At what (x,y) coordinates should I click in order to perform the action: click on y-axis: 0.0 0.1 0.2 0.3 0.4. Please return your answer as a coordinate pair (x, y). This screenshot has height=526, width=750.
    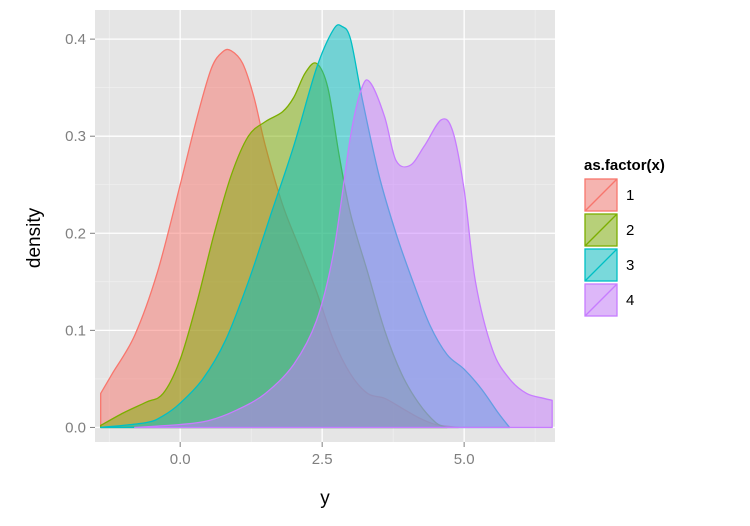
    Looking at the image, I should click on (80, 233).